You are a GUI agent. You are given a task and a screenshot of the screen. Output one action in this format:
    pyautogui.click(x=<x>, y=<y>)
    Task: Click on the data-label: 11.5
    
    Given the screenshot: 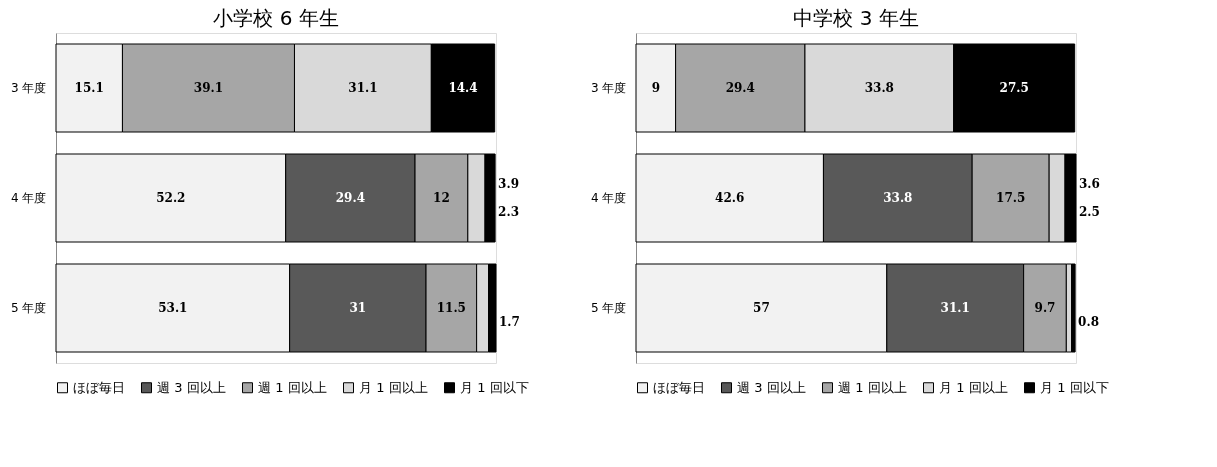 What is the action you would take?
    pyautogui.click(x=451, y=308)
    